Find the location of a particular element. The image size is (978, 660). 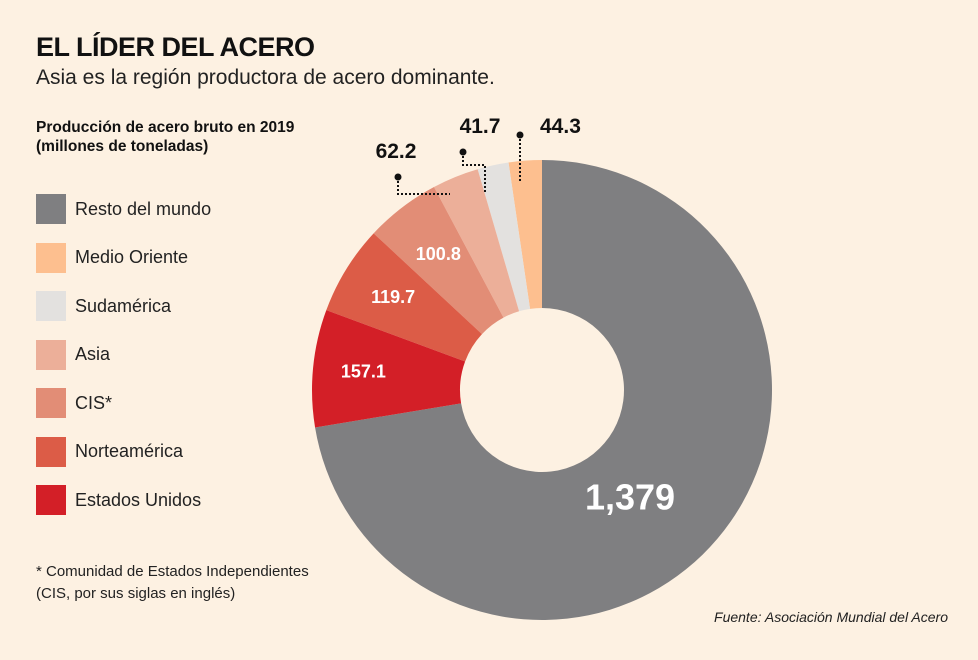

legend-item-norteamerica: Norteamérica is located at coordinates (123, 452).